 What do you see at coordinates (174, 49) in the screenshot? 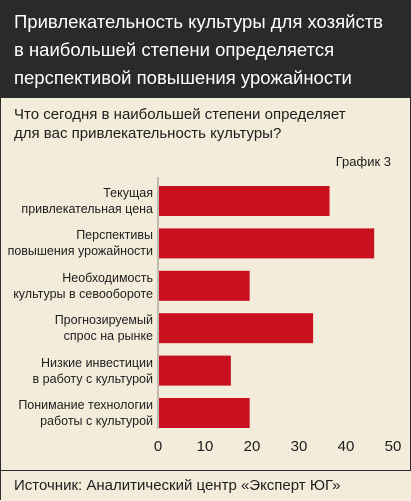
I see `title-line: в наибольшей степени определяется` at bounding box center [174, 49].